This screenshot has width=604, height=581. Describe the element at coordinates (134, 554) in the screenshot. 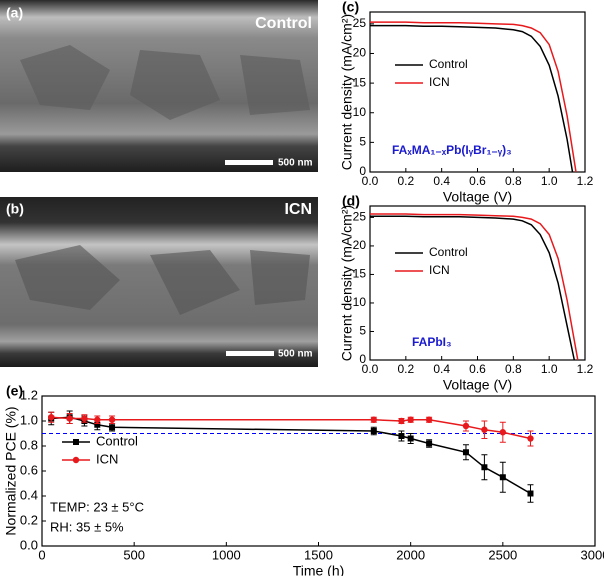

I see `x-tick-label: 500` at that location.